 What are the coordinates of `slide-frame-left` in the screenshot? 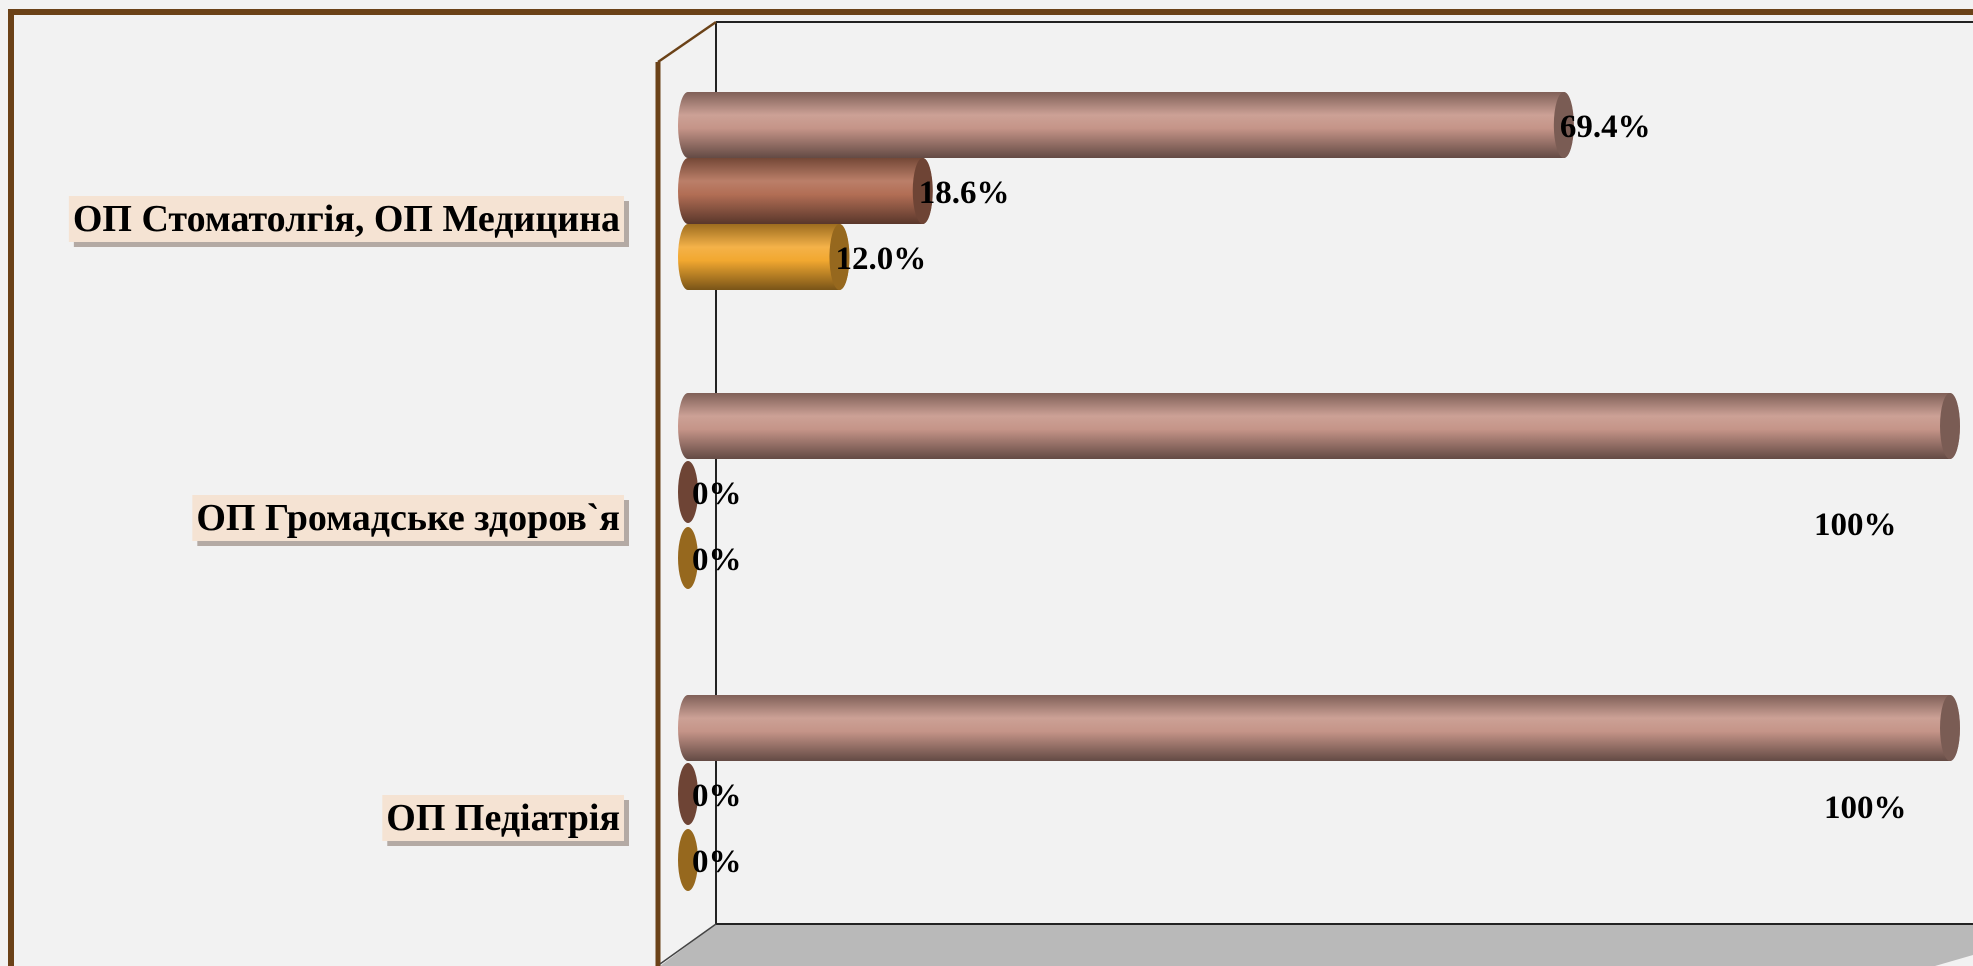 It's located at (11, 487).